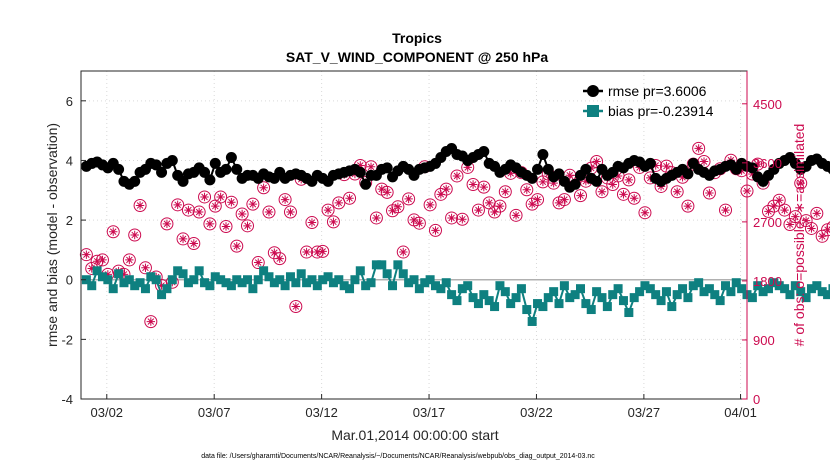 This screenshot has width=830, height=470. Describe the element at coordinates (69, 220) in the screenshot. I see `y-left-tick-label: 2` at that location.